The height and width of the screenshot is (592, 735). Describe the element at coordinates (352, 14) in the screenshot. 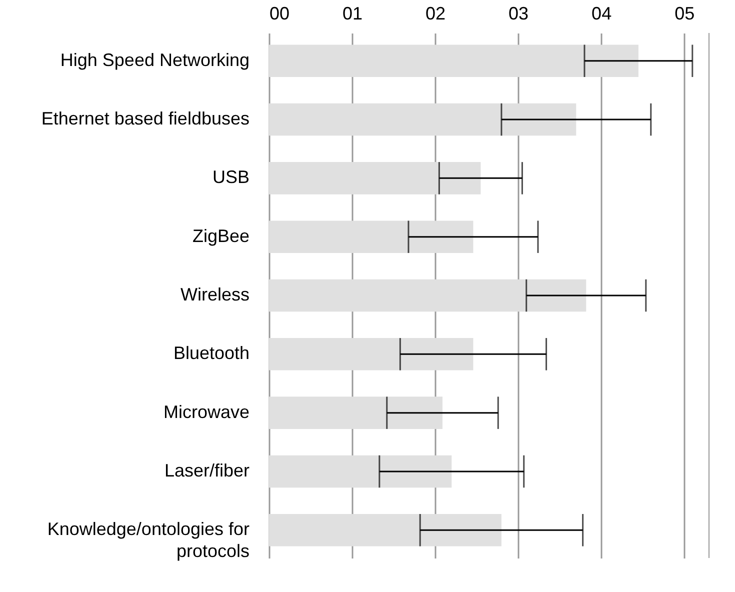

I see `x-tick-label: 01` at that location.